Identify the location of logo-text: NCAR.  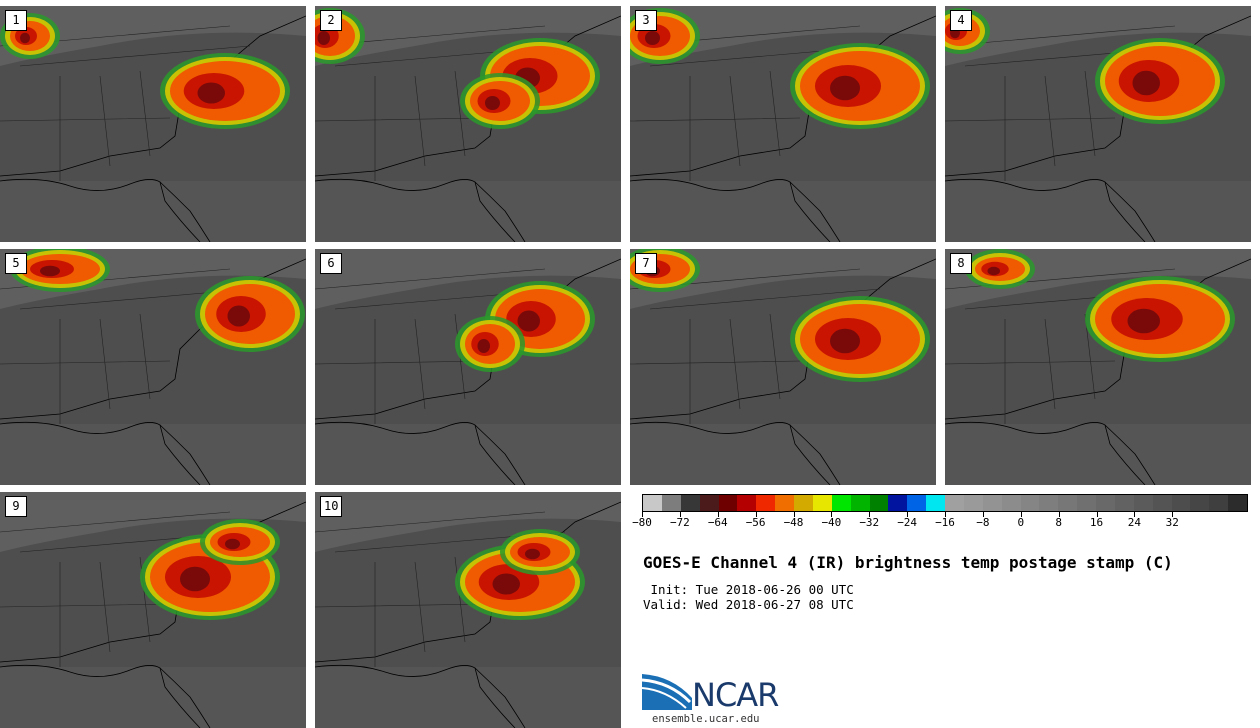
(735, 695).